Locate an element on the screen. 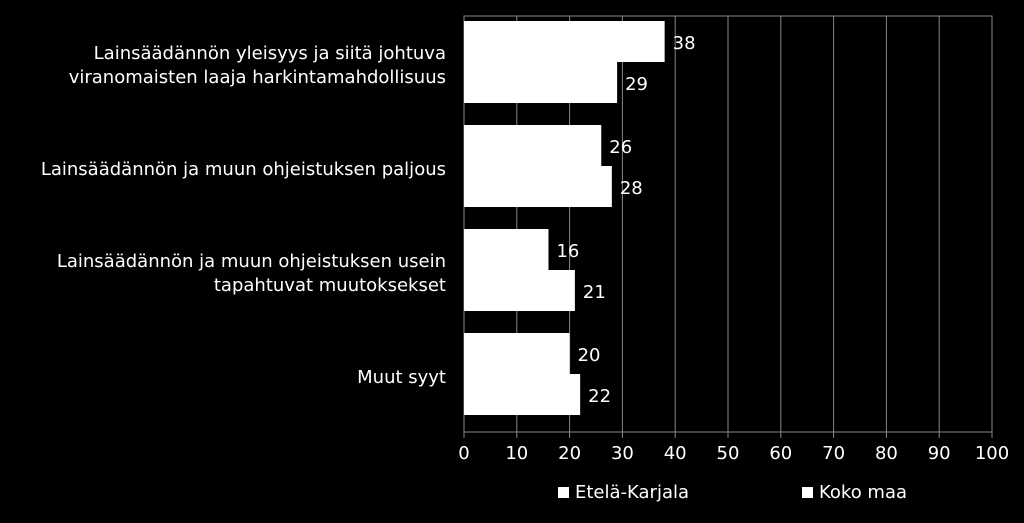  x-tick-label: 20 is located at coordinates (569, 453).